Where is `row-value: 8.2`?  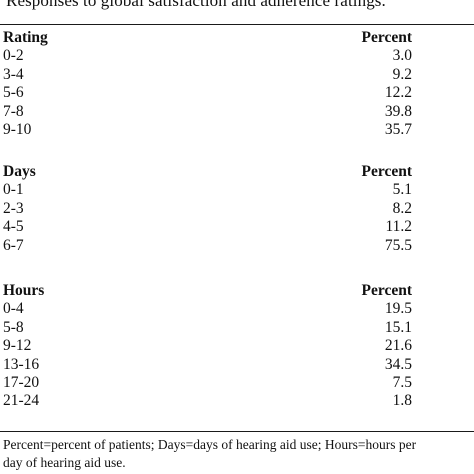
row-value: 8.2 is located at coordinates (402, 208).